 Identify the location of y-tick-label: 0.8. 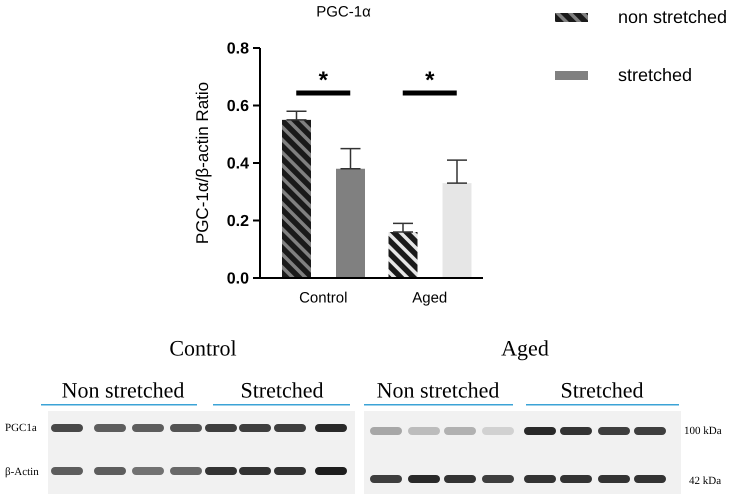
(238, 49).